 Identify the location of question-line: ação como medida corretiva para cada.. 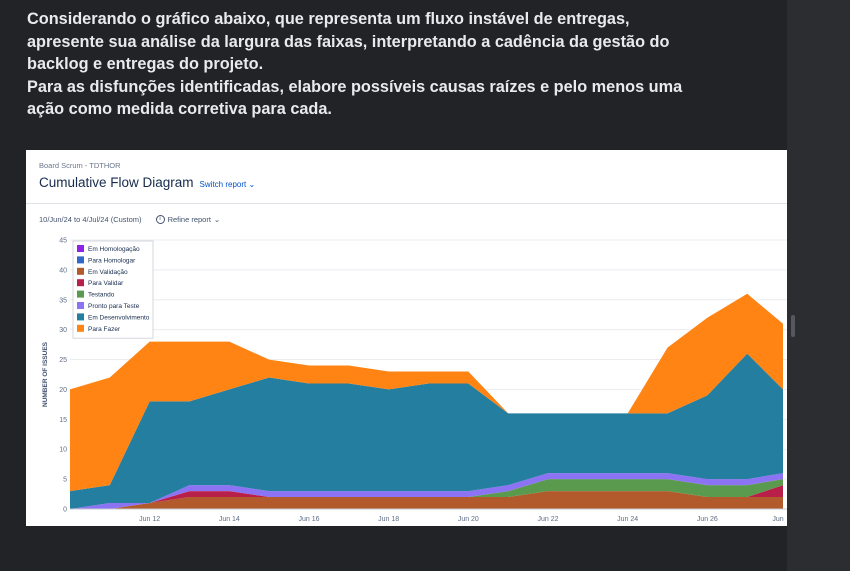
(179, 109).